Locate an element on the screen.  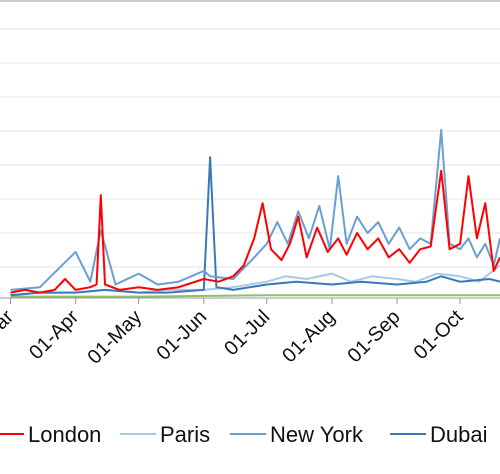
legend-label-london: London is located at coordinates (64, 434).